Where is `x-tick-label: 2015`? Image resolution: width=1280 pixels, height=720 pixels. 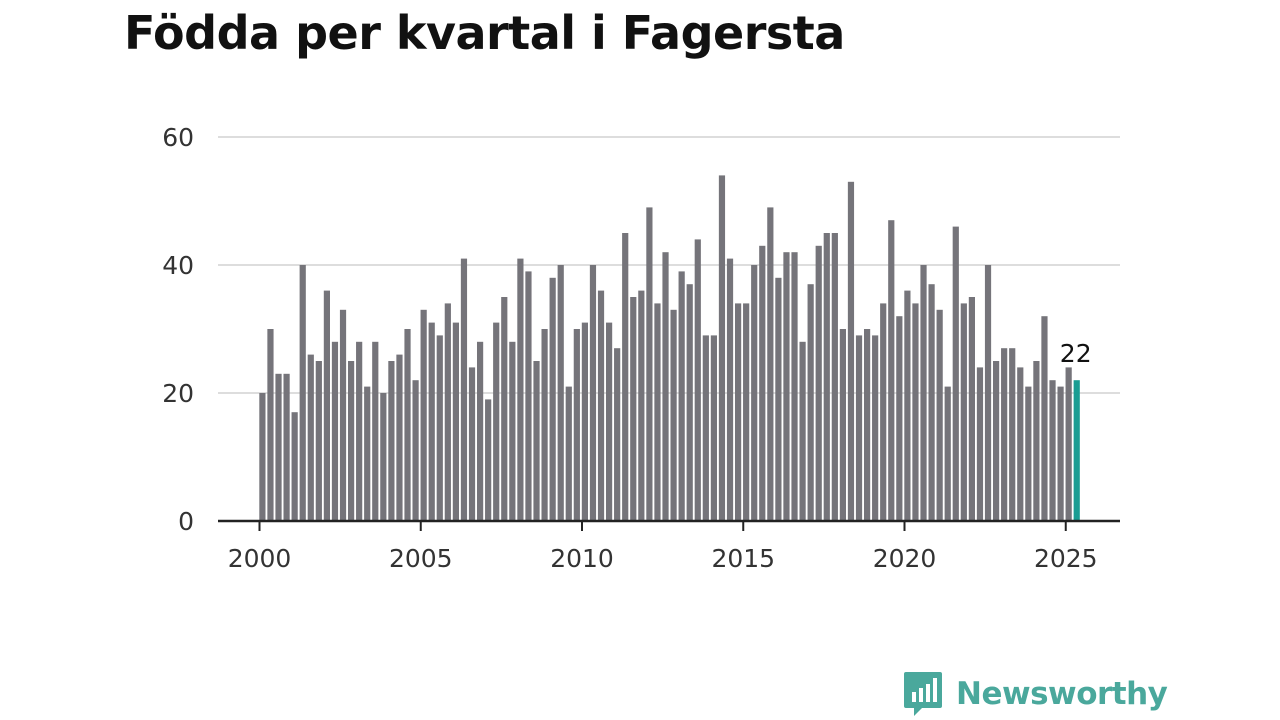
x-tick-label: 2015 is located at coordinates (743, 558).